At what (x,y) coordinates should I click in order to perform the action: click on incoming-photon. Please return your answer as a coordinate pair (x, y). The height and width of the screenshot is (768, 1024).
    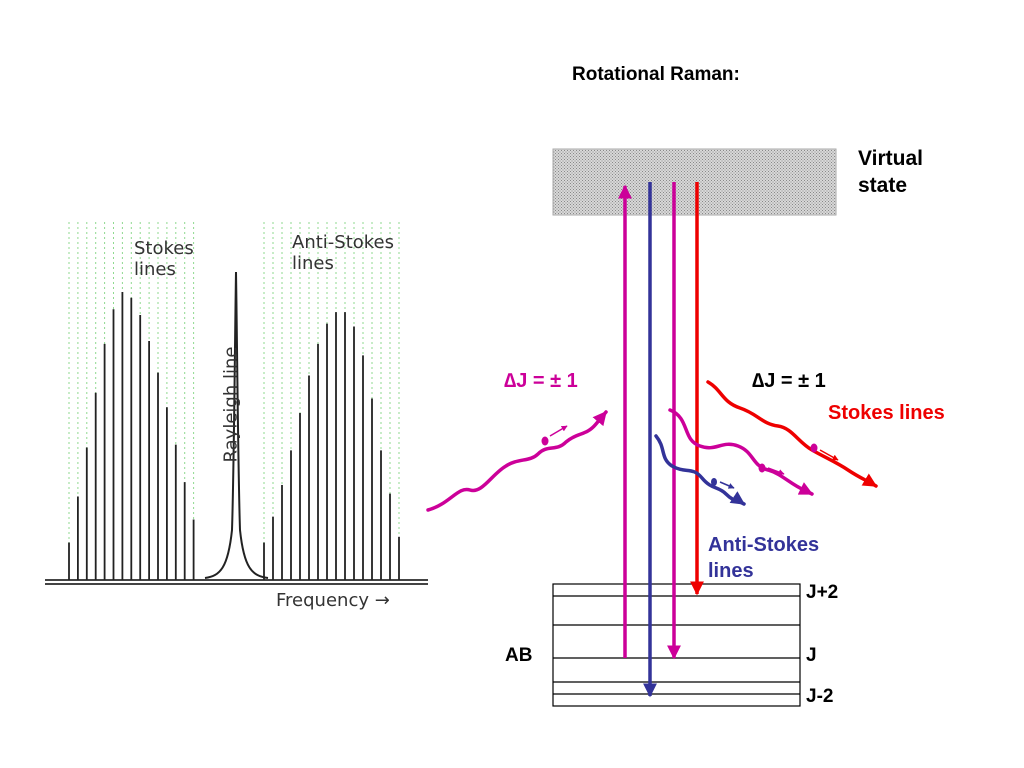
    Looking at the image, I should click on (517, 461).